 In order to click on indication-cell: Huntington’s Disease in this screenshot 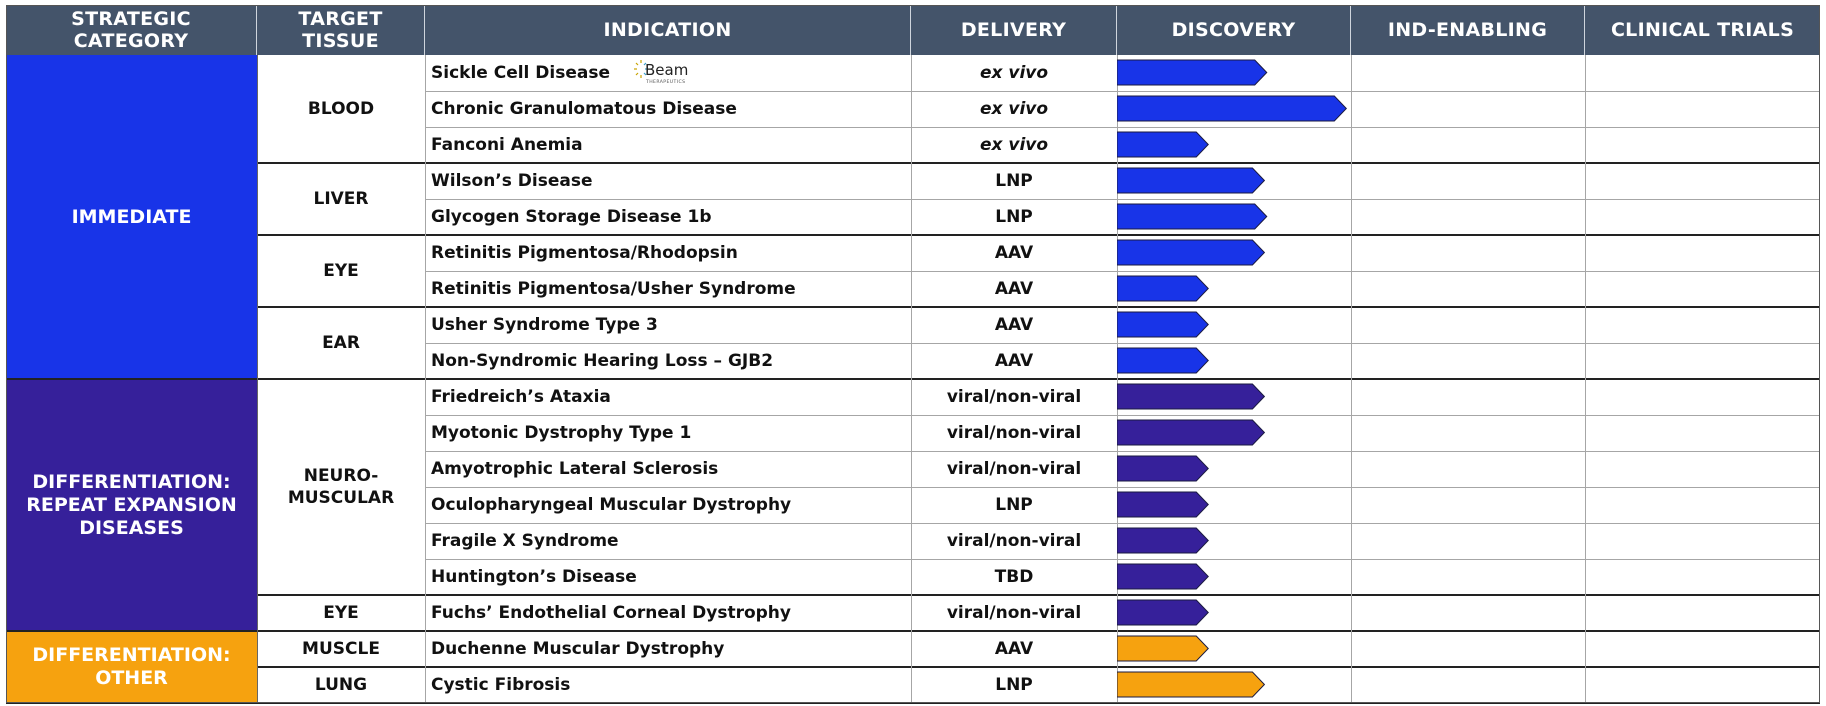, I will do `click(534, 577)`.